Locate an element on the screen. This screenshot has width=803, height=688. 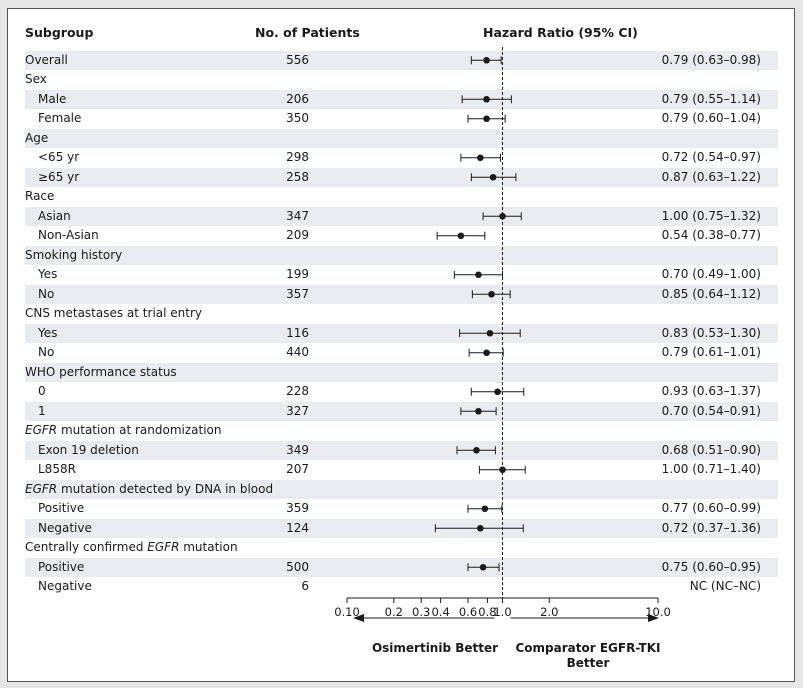
subgroup-label: Male is located at coordinates (52, 99).